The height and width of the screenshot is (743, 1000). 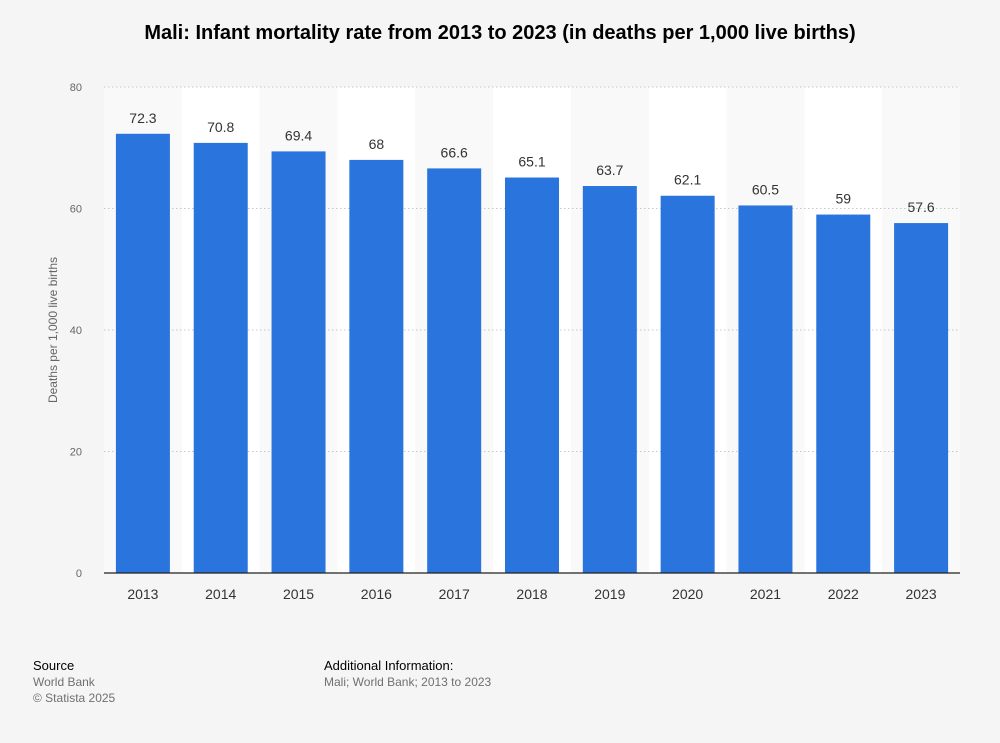 What do you see at coordinates (54, 665) in the screenshot?
I see `source-heading: Source` at bounding box center [54, 665].